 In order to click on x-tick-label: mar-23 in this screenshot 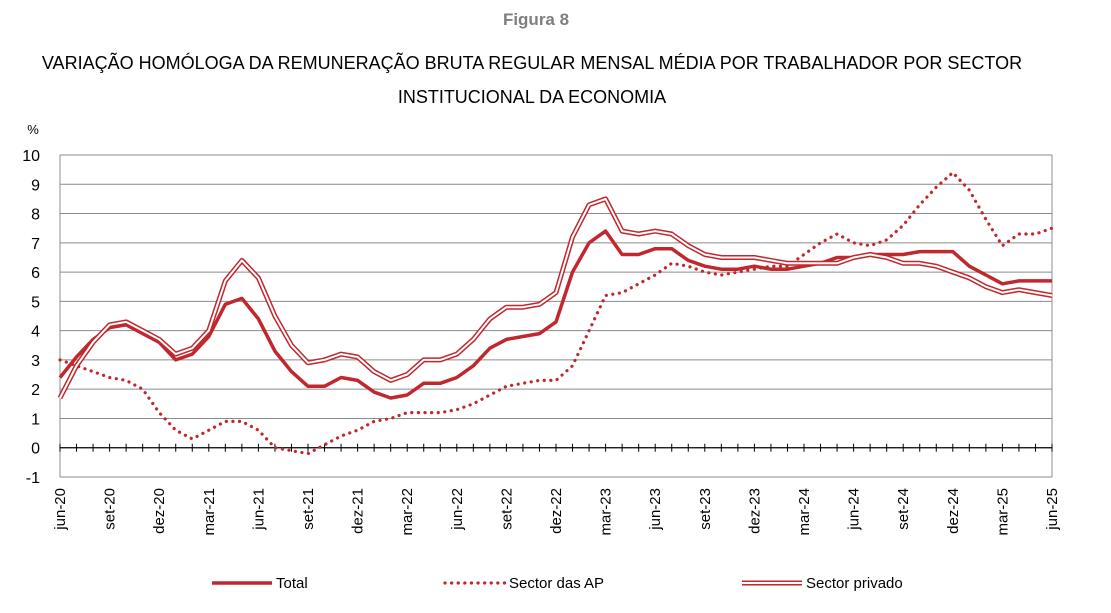, I will do `click(606, 512)`.